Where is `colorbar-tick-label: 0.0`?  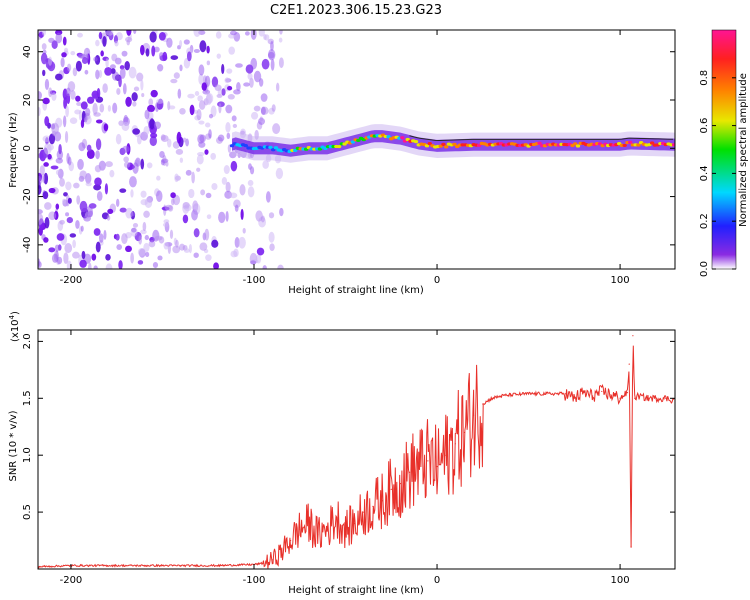 colorbar-tick-label: 0.0 is located at coordinates (704, 269).